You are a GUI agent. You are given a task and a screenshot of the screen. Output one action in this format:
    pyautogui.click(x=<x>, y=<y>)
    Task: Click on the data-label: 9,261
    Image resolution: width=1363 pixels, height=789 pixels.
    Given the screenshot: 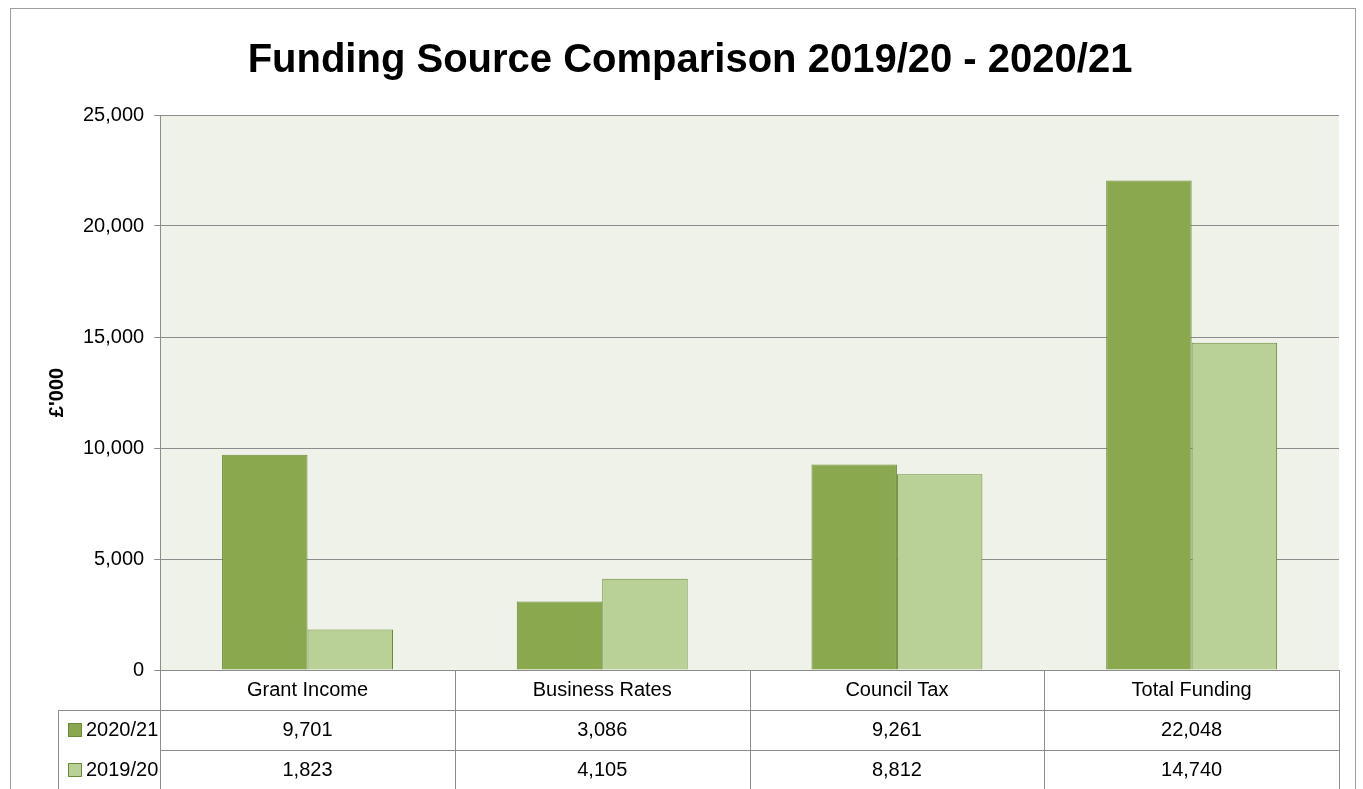 What is the action you would take?
    pyautogui.click(x=896, y=728)
    